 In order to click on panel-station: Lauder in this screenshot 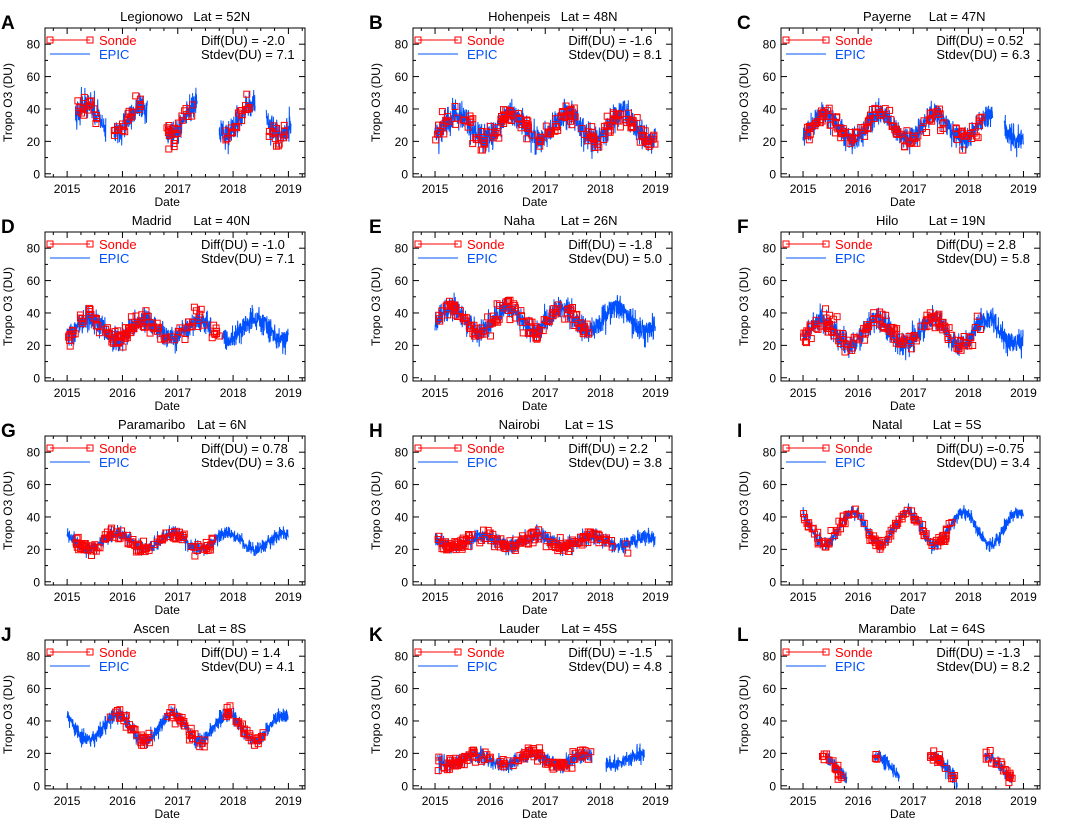, I will do `click(519, 628)`.